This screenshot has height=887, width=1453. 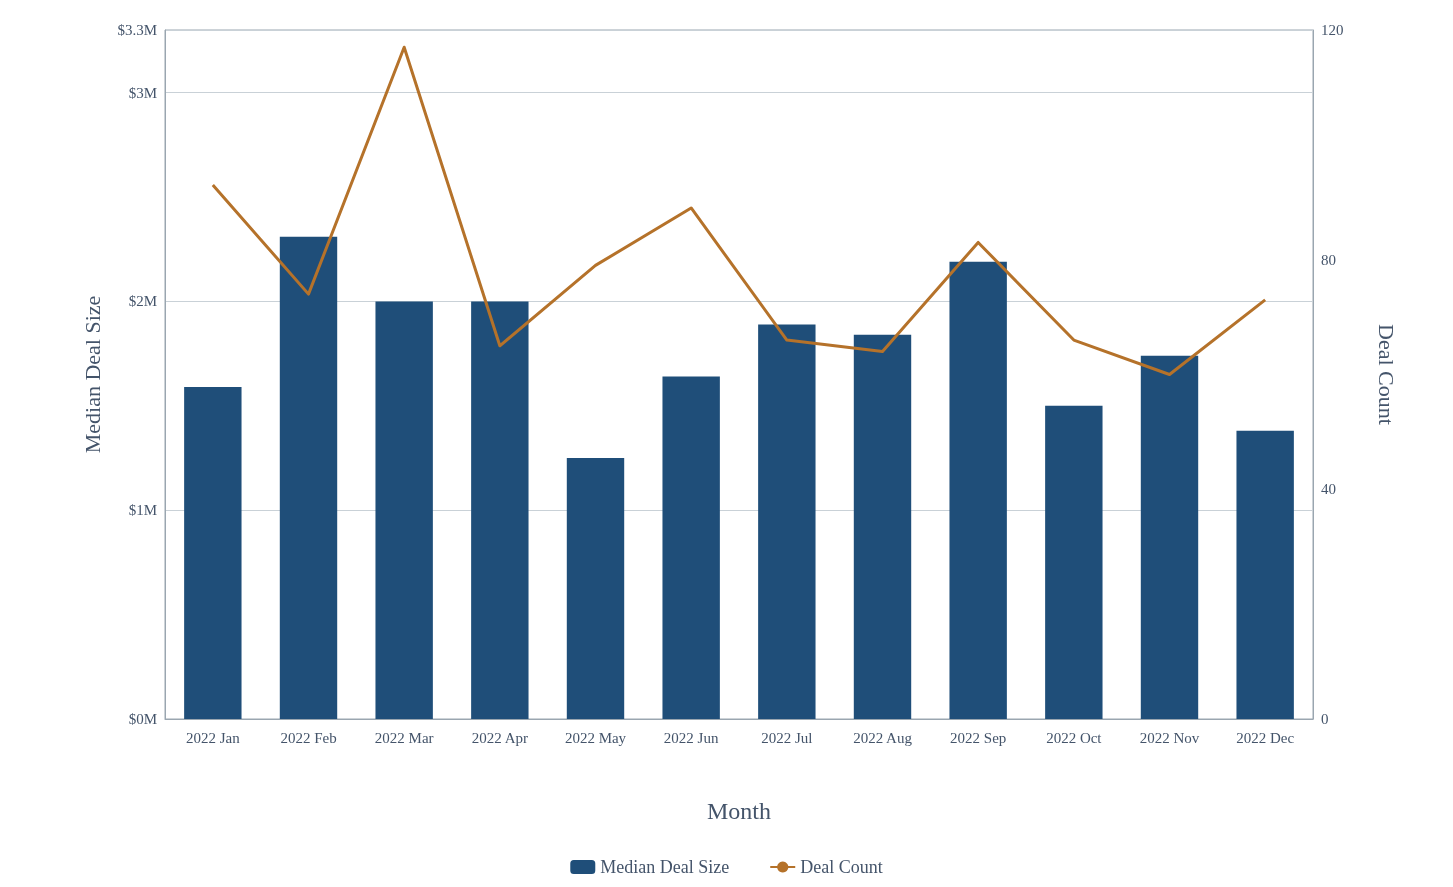 I want to click on x-tick-label: 2022 May, so click(x=595, y=738).